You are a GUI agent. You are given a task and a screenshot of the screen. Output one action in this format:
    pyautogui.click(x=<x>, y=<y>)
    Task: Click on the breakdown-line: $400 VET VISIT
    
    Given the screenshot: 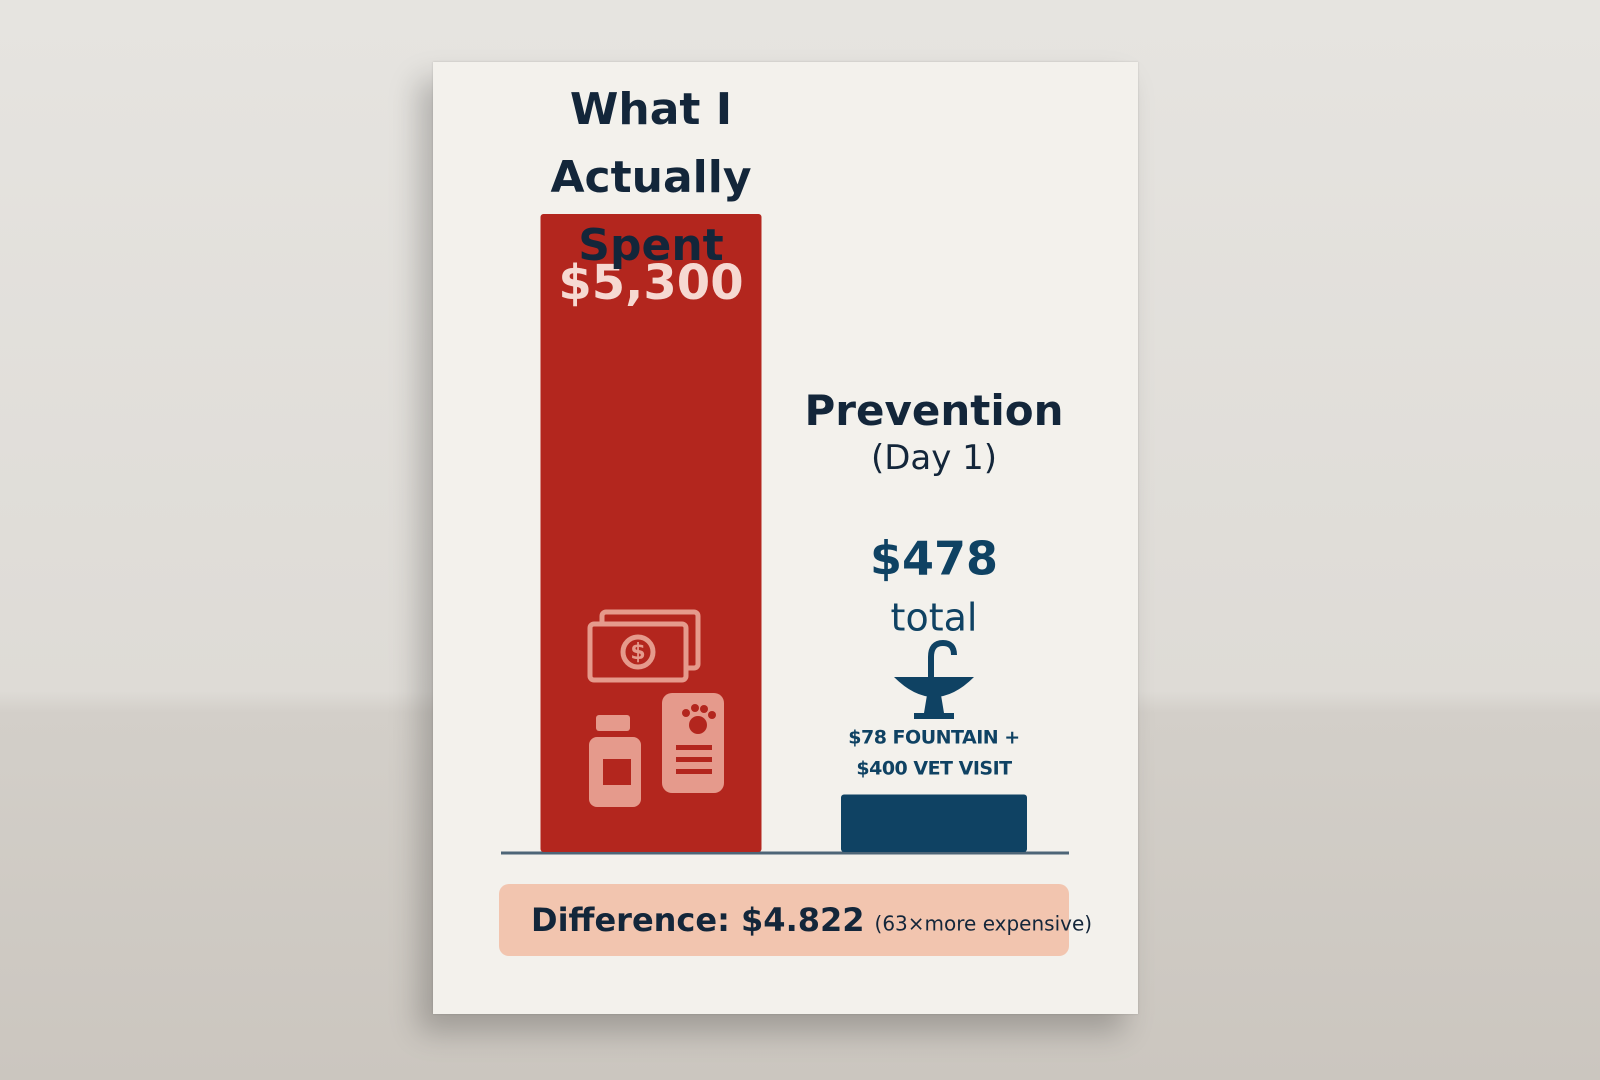 What is the action you would take?
    pyautogui.click(x=934, y=769)
    